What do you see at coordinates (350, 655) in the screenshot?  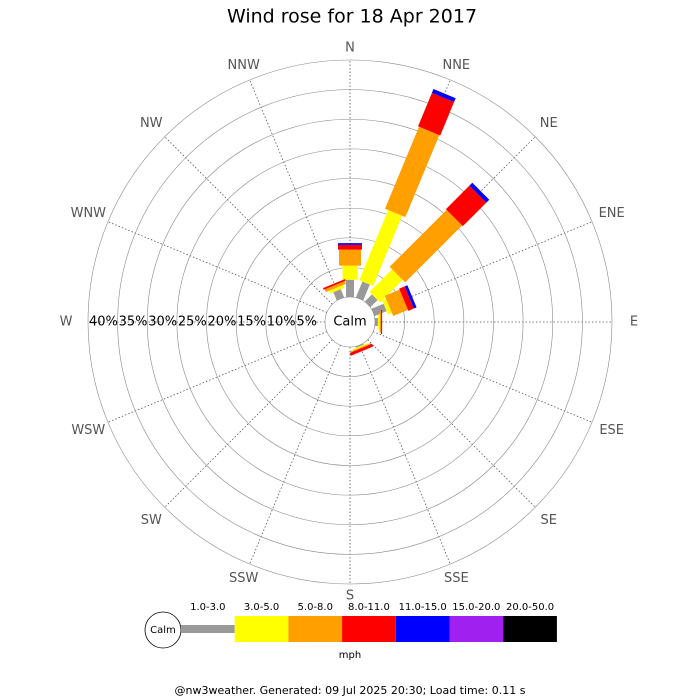 I see `unit-label: mph` at bounding box center [350, 655].